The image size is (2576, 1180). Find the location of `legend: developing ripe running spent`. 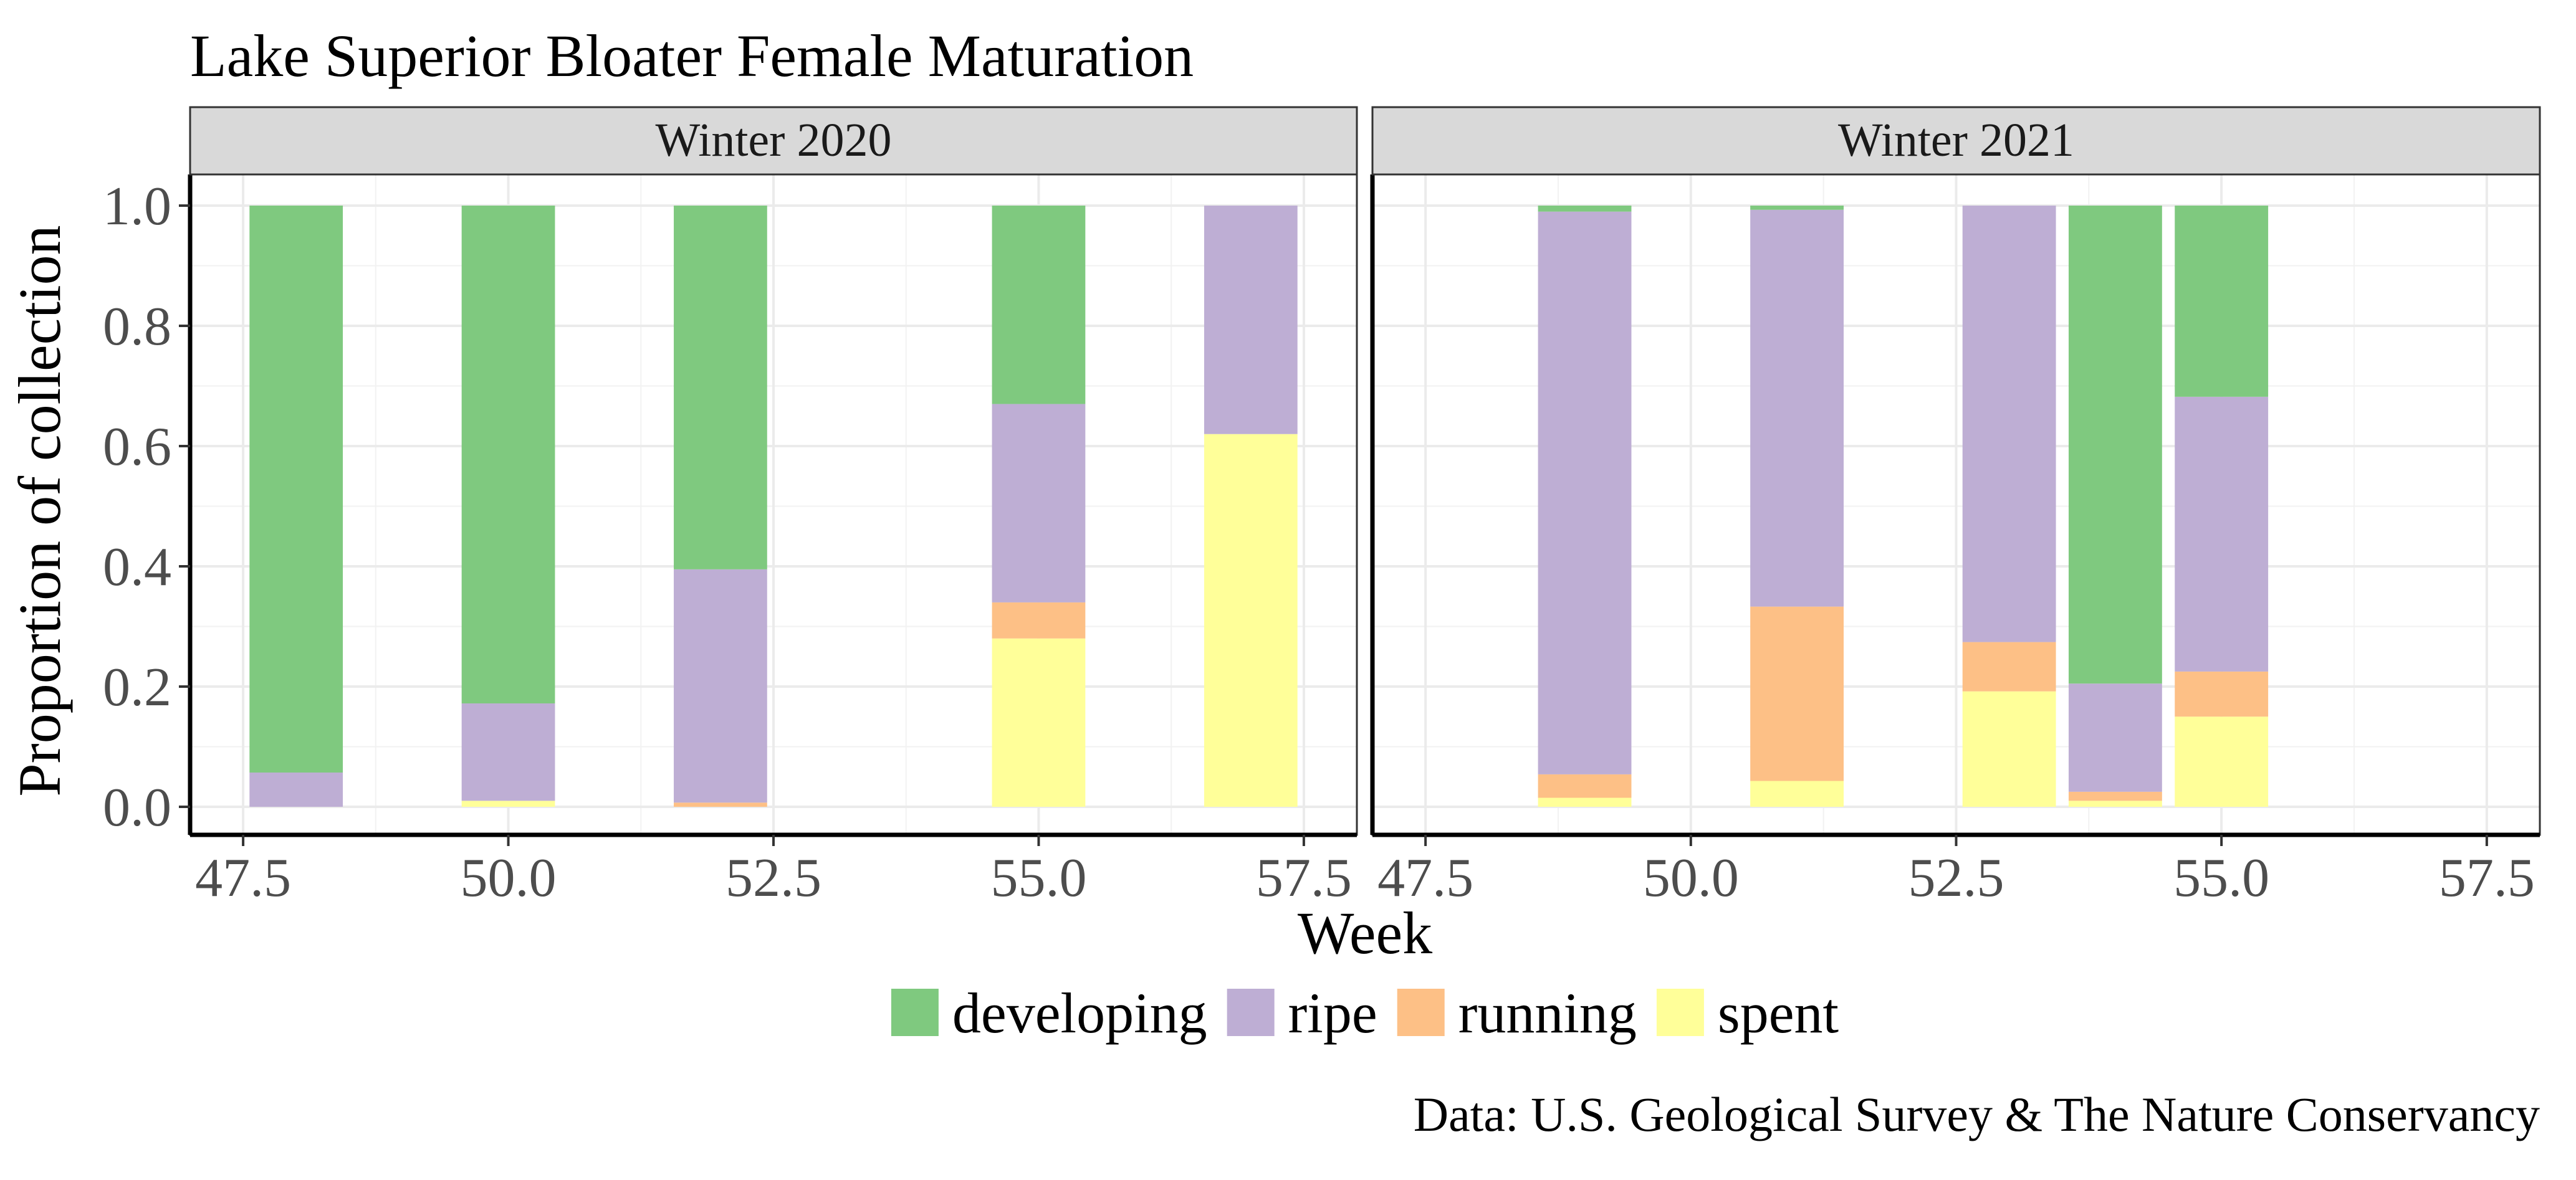

legend: developing ripe running spent is located at coordinates (1365, 1013).